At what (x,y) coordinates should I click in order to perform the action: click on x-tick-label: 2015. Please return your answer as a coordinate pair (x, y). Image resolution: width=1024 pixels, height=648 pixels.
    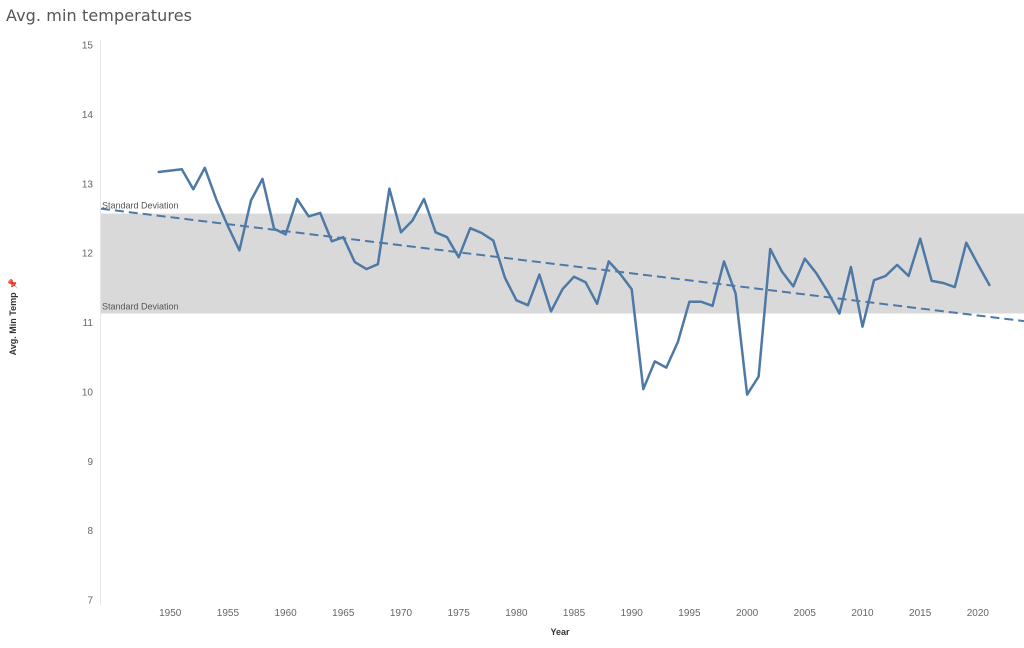
    Looking at the image, I should click on (920, 613).